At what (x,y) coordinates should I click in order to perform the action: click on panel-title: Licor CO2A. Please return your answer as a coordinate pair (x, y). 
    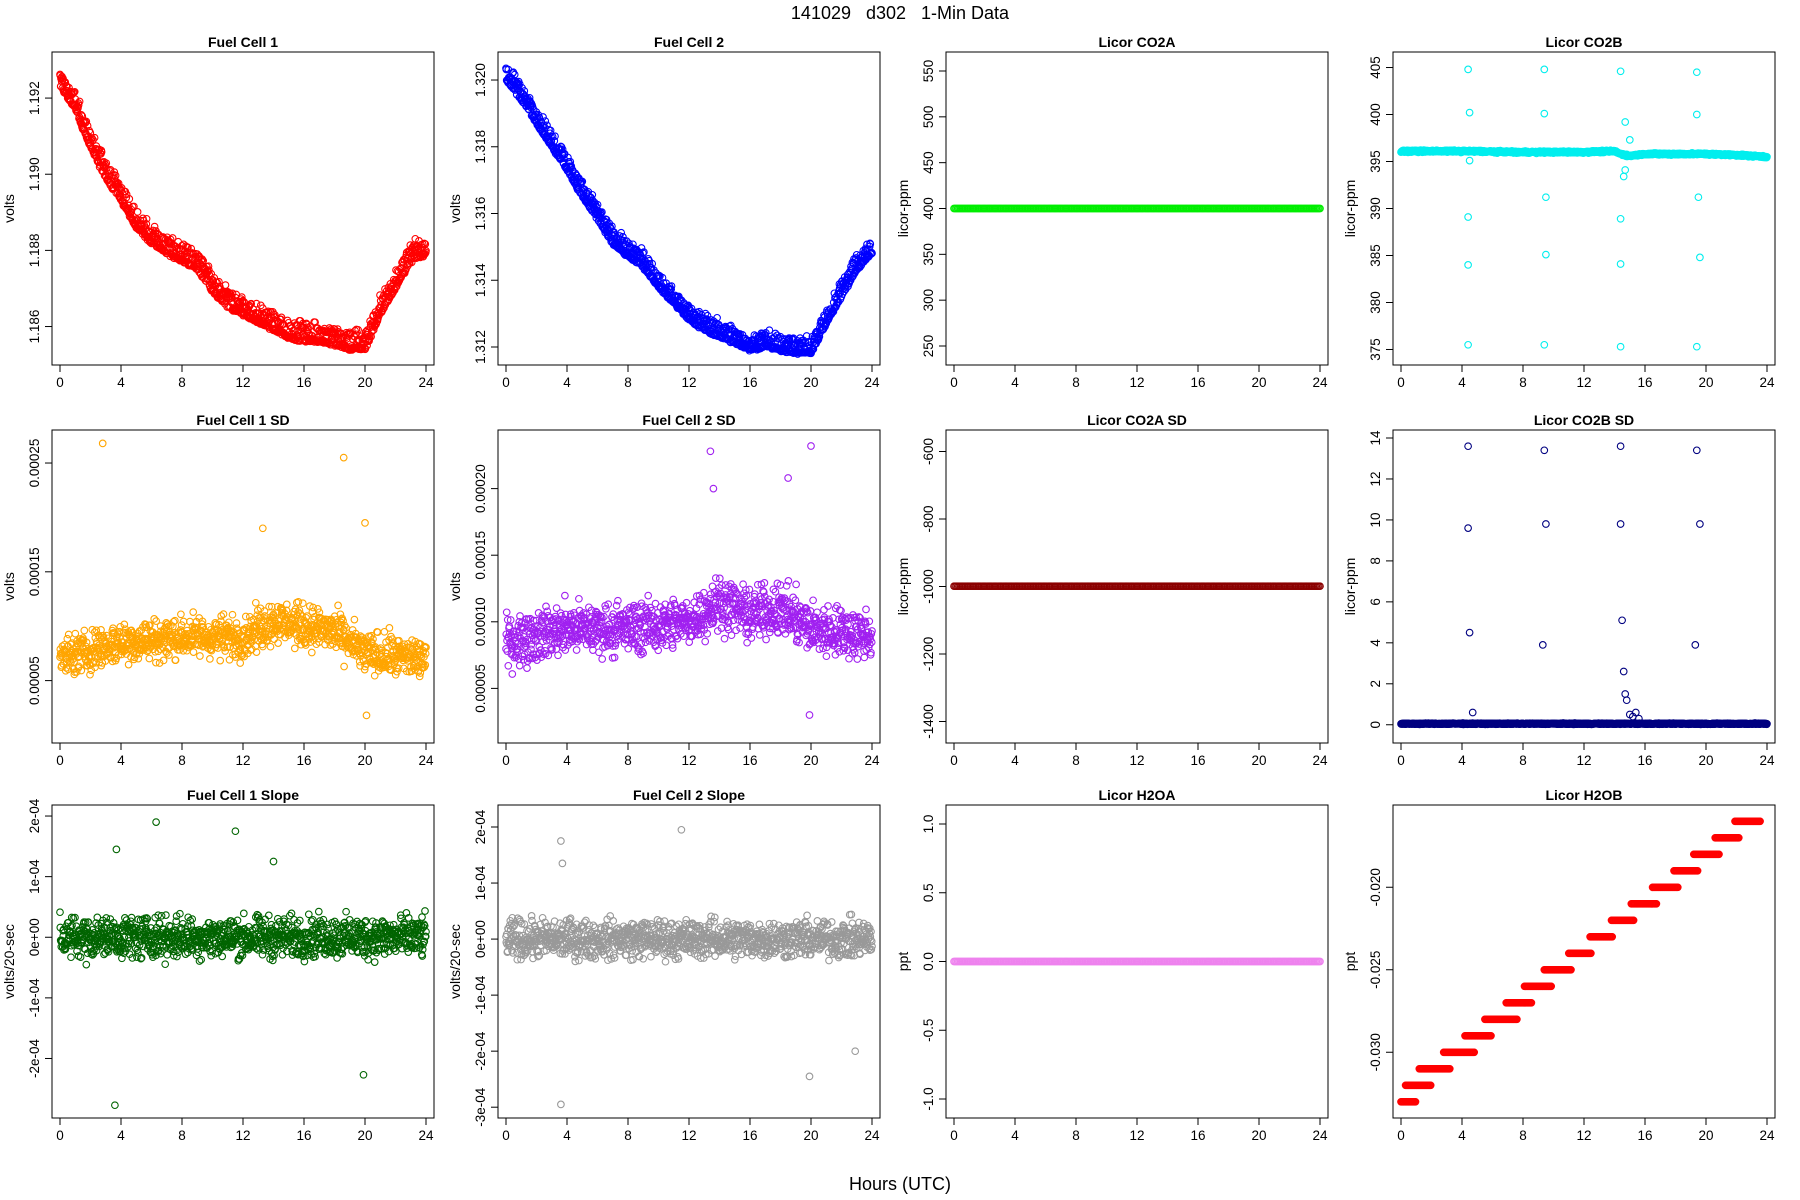
    Looking at the image, I should click on (1136, 42).